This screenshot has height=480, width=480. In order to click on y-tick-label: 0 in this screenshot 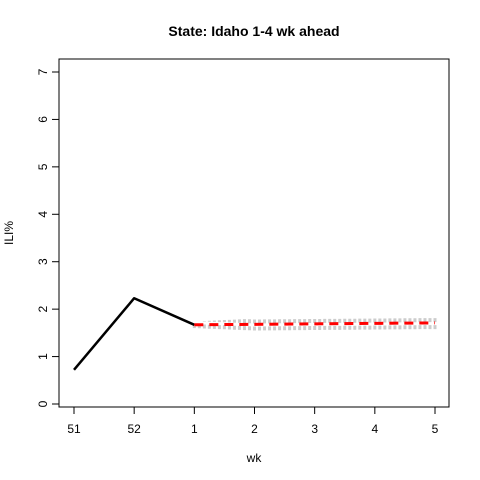, I will do `click(43, 403)`.